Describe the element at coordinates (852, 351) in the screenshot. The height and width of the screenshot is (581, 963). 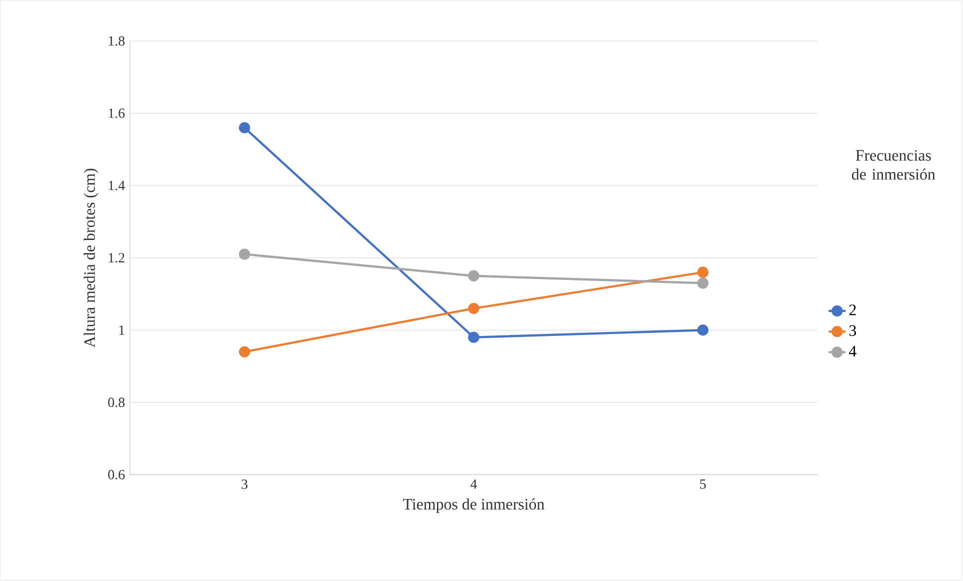
I see `legend-label: 4` at that location.